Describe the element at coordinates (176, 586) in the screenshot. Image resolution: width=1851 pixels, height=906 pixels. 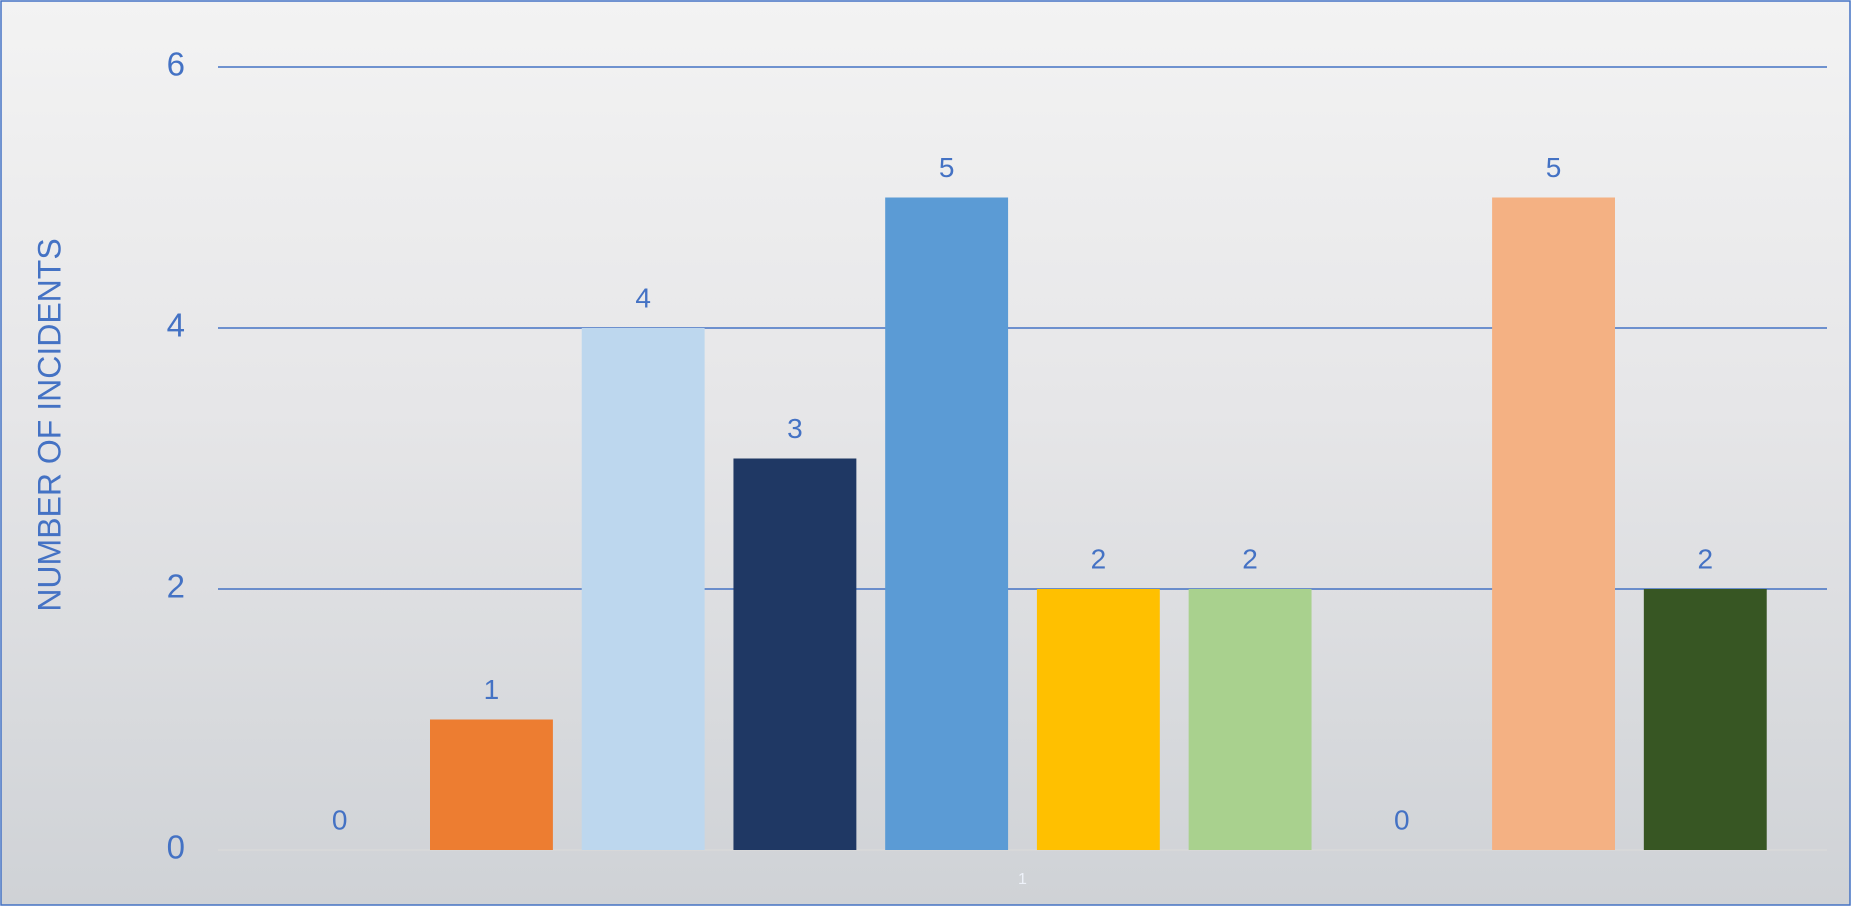
I see `y-tick-label: 2` at that location.